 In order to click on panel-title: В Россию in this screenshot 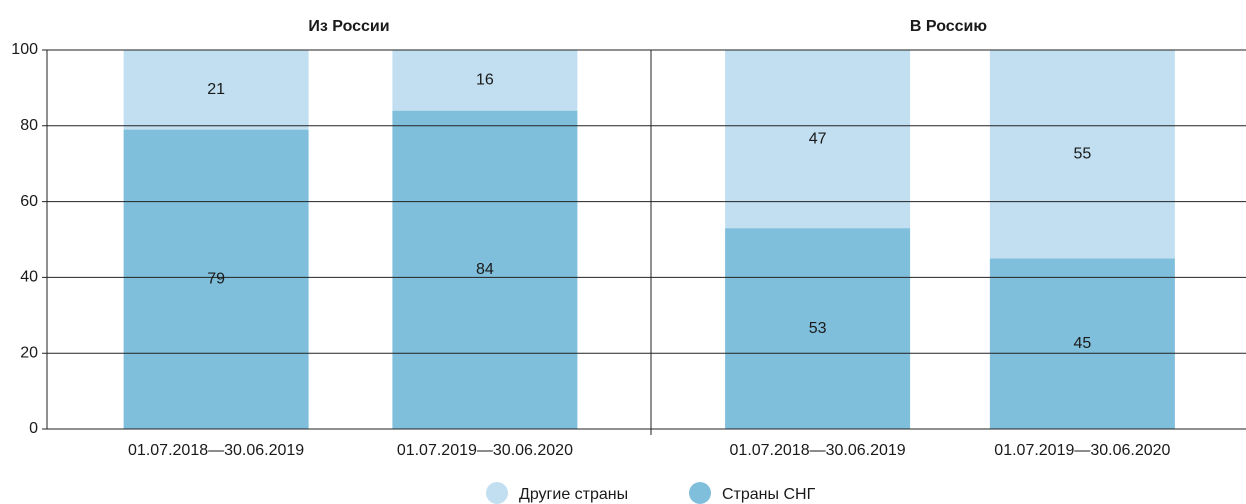, I will do `click(948, 26)`.